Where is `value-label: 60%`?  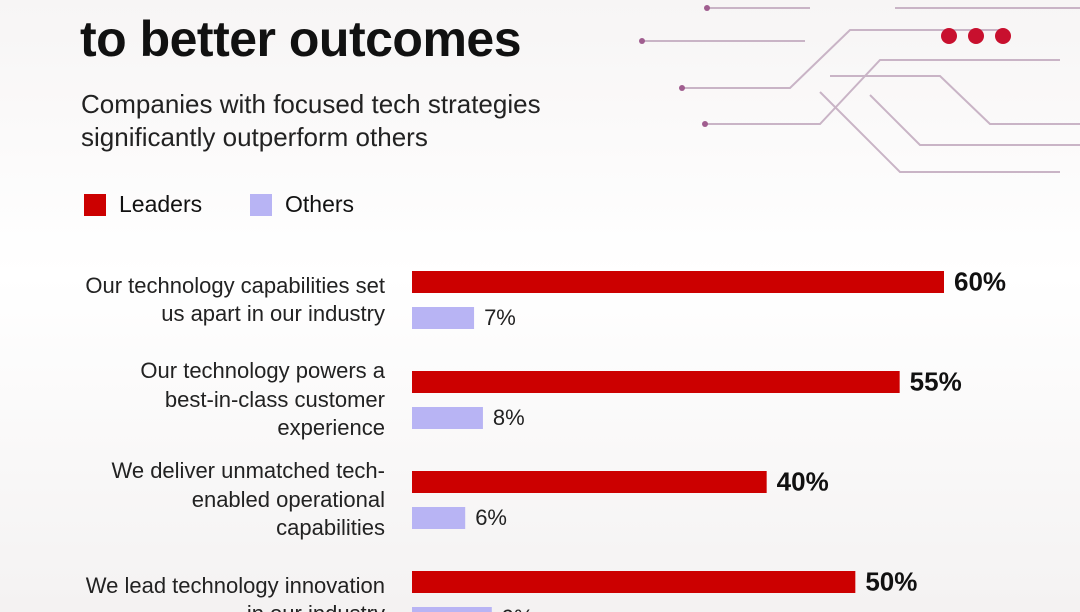
value-label: 60% is located at coordinates (980, 281).